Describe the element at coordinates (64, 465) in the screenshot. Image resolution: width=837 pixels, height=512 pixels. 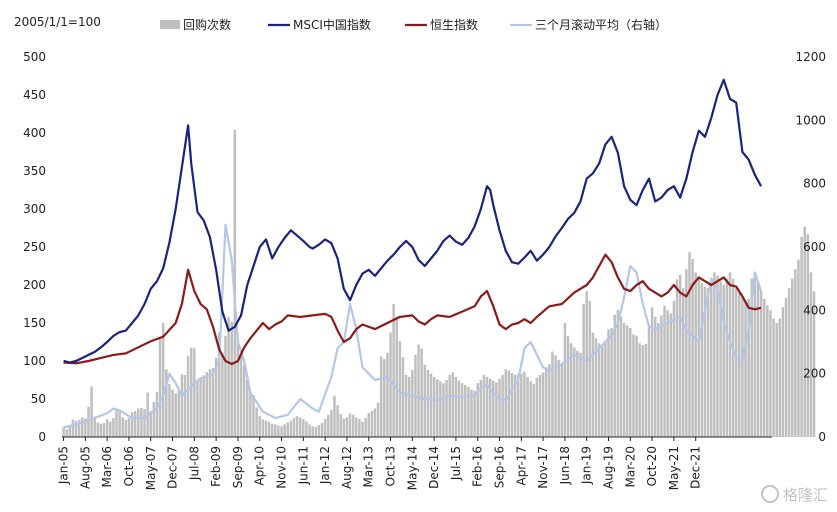
I see `x-tick-label: Jan-05` at that location.